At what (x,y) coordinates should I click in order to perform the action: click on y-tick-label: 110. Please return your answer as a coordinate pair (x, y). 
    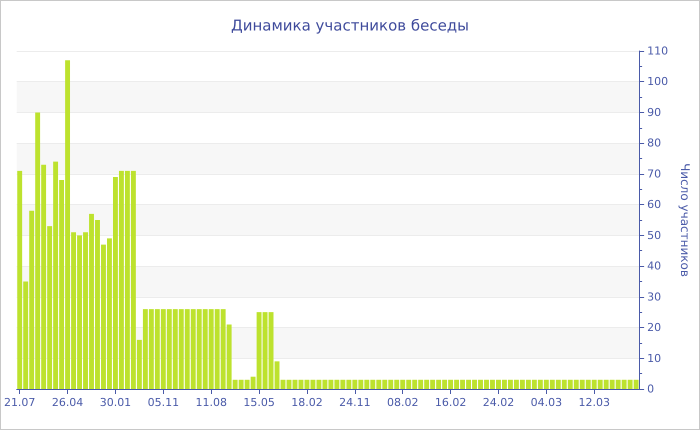
    Looking at the image, I should click on (657, 51).